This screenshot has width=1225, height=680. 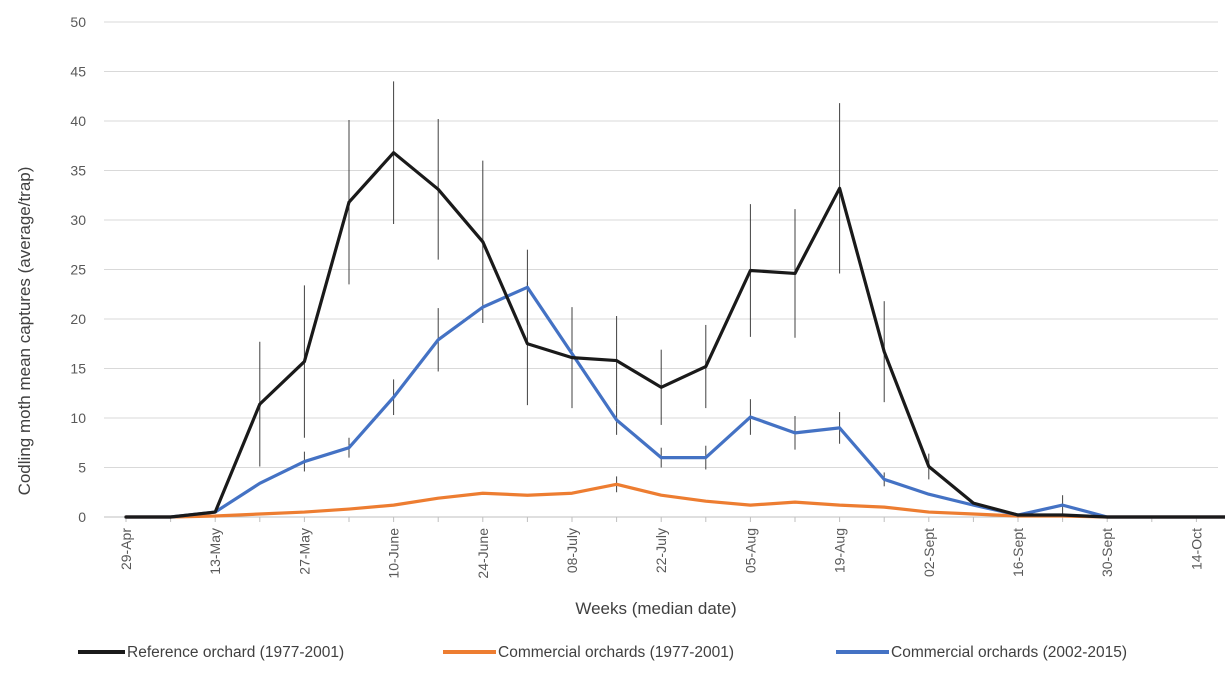 What do you see at coordinates (394, 553) in the screenshot?
I see `x-tick-label-10-June: 10-June` at bounding box center [394, 553].